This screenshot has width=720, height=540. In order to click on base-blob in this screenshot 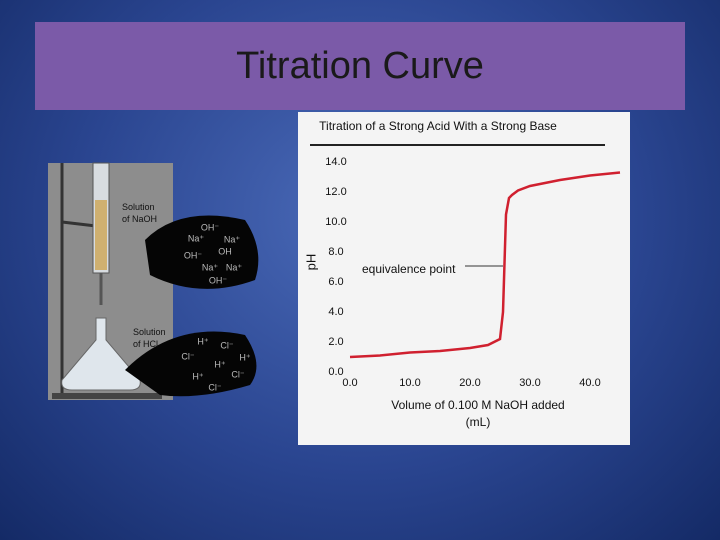, I will do `click(202, 252)`.